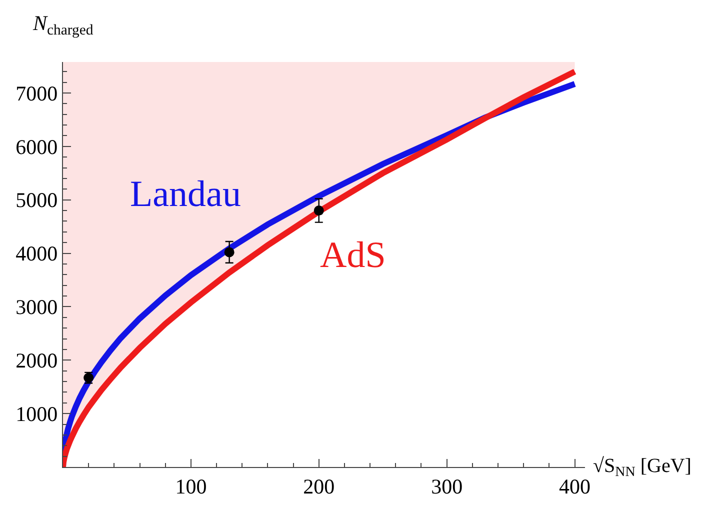  I want to click on series-label: Landau, so click(185, 194).